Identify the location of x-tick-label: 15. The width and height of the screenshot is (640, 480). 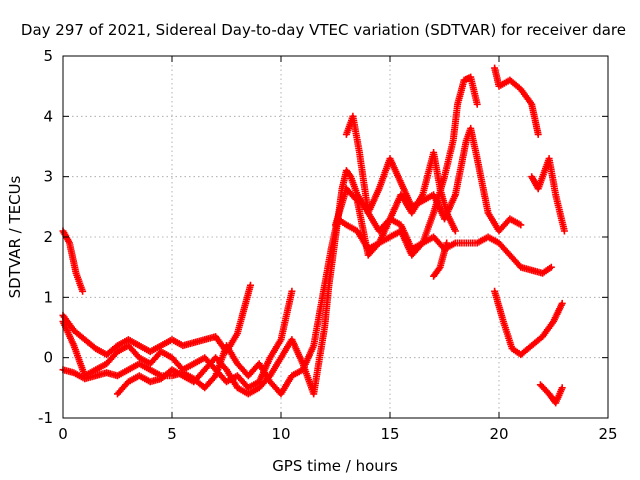
(389, 434).